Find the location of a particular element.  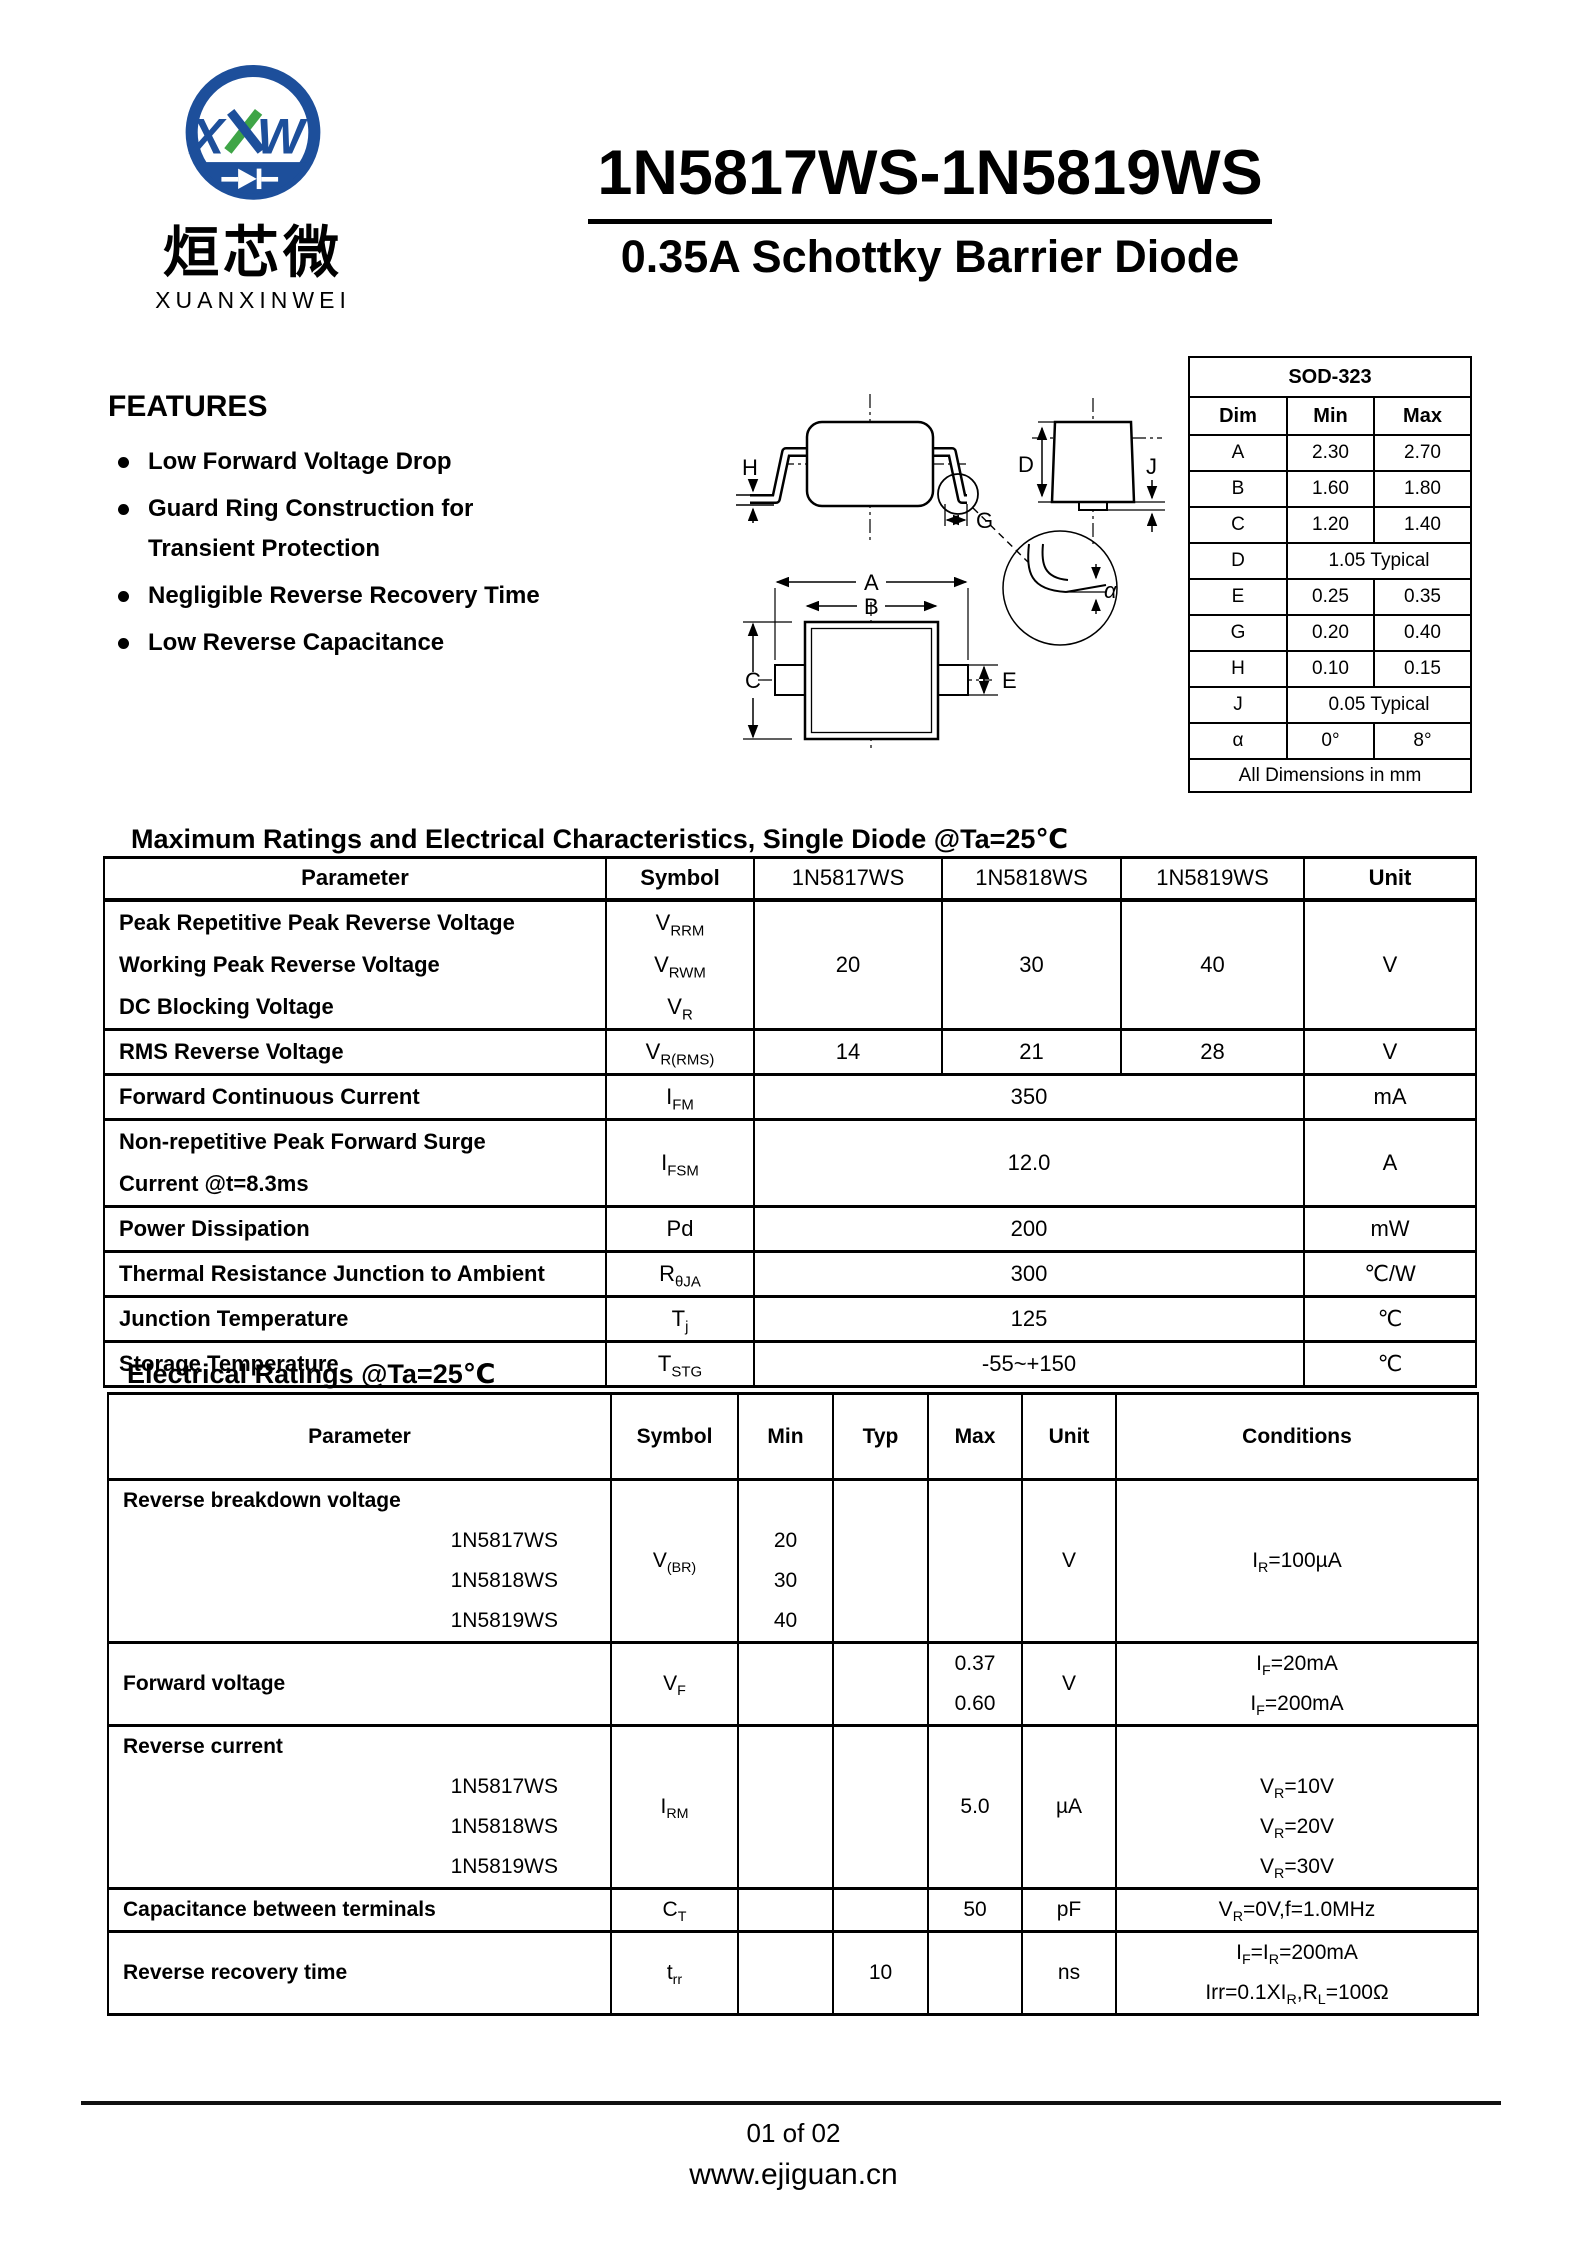

table-row: Dim Min Max is located at coordinates (1330, 416).